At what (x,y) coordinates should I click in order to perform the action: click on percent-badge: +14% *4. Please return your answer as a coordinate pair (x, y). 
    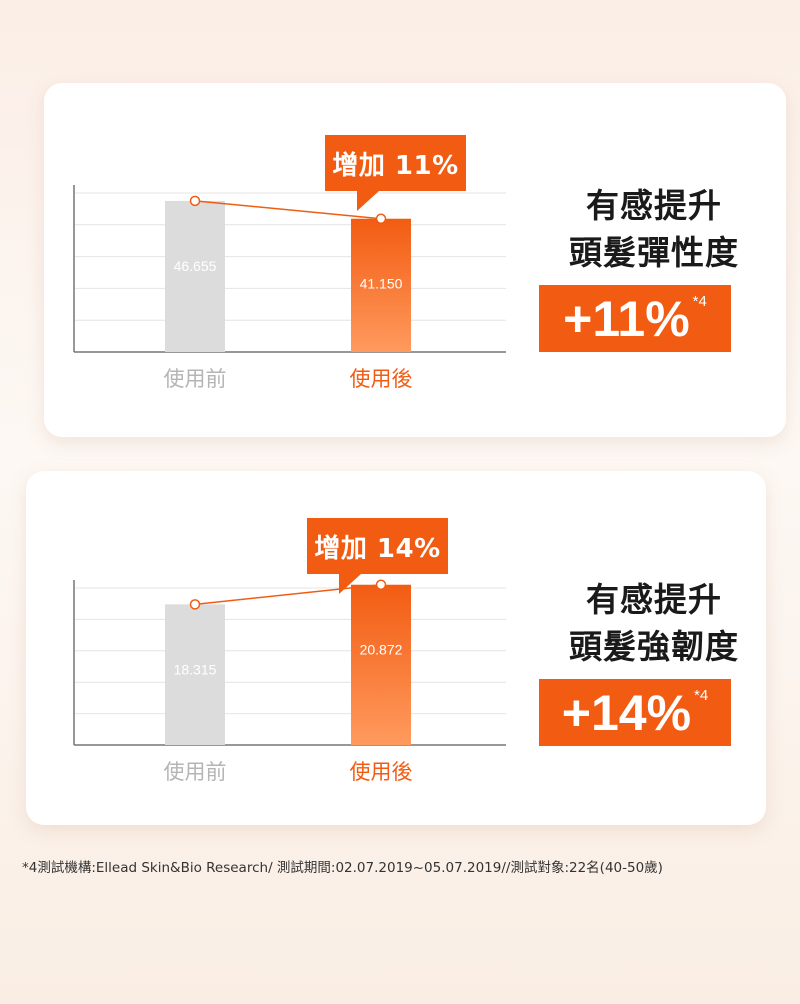
    Looking at the image, I should click on (635, 712).